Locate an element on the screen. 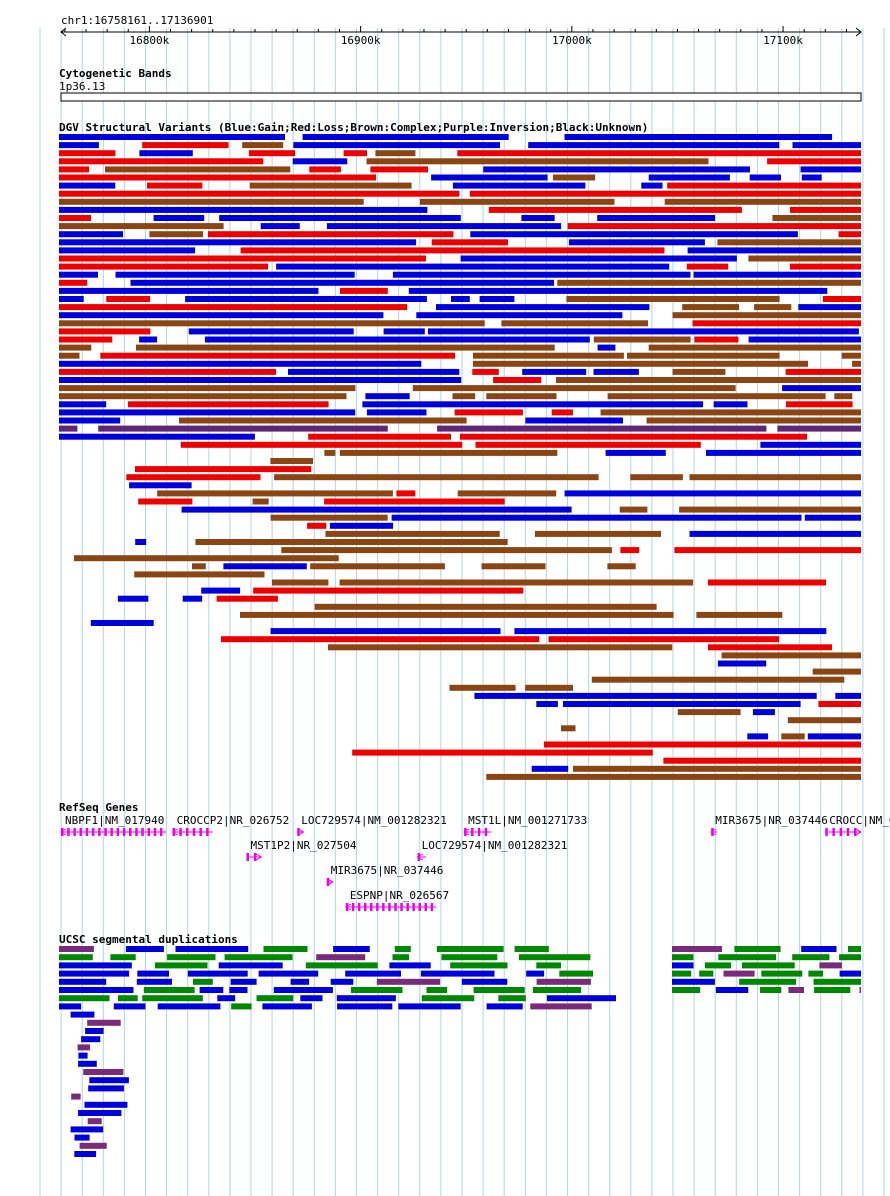 The width and height of the screenshot is (890, 1196). cytoband-box is located at coordinates (461, 97).